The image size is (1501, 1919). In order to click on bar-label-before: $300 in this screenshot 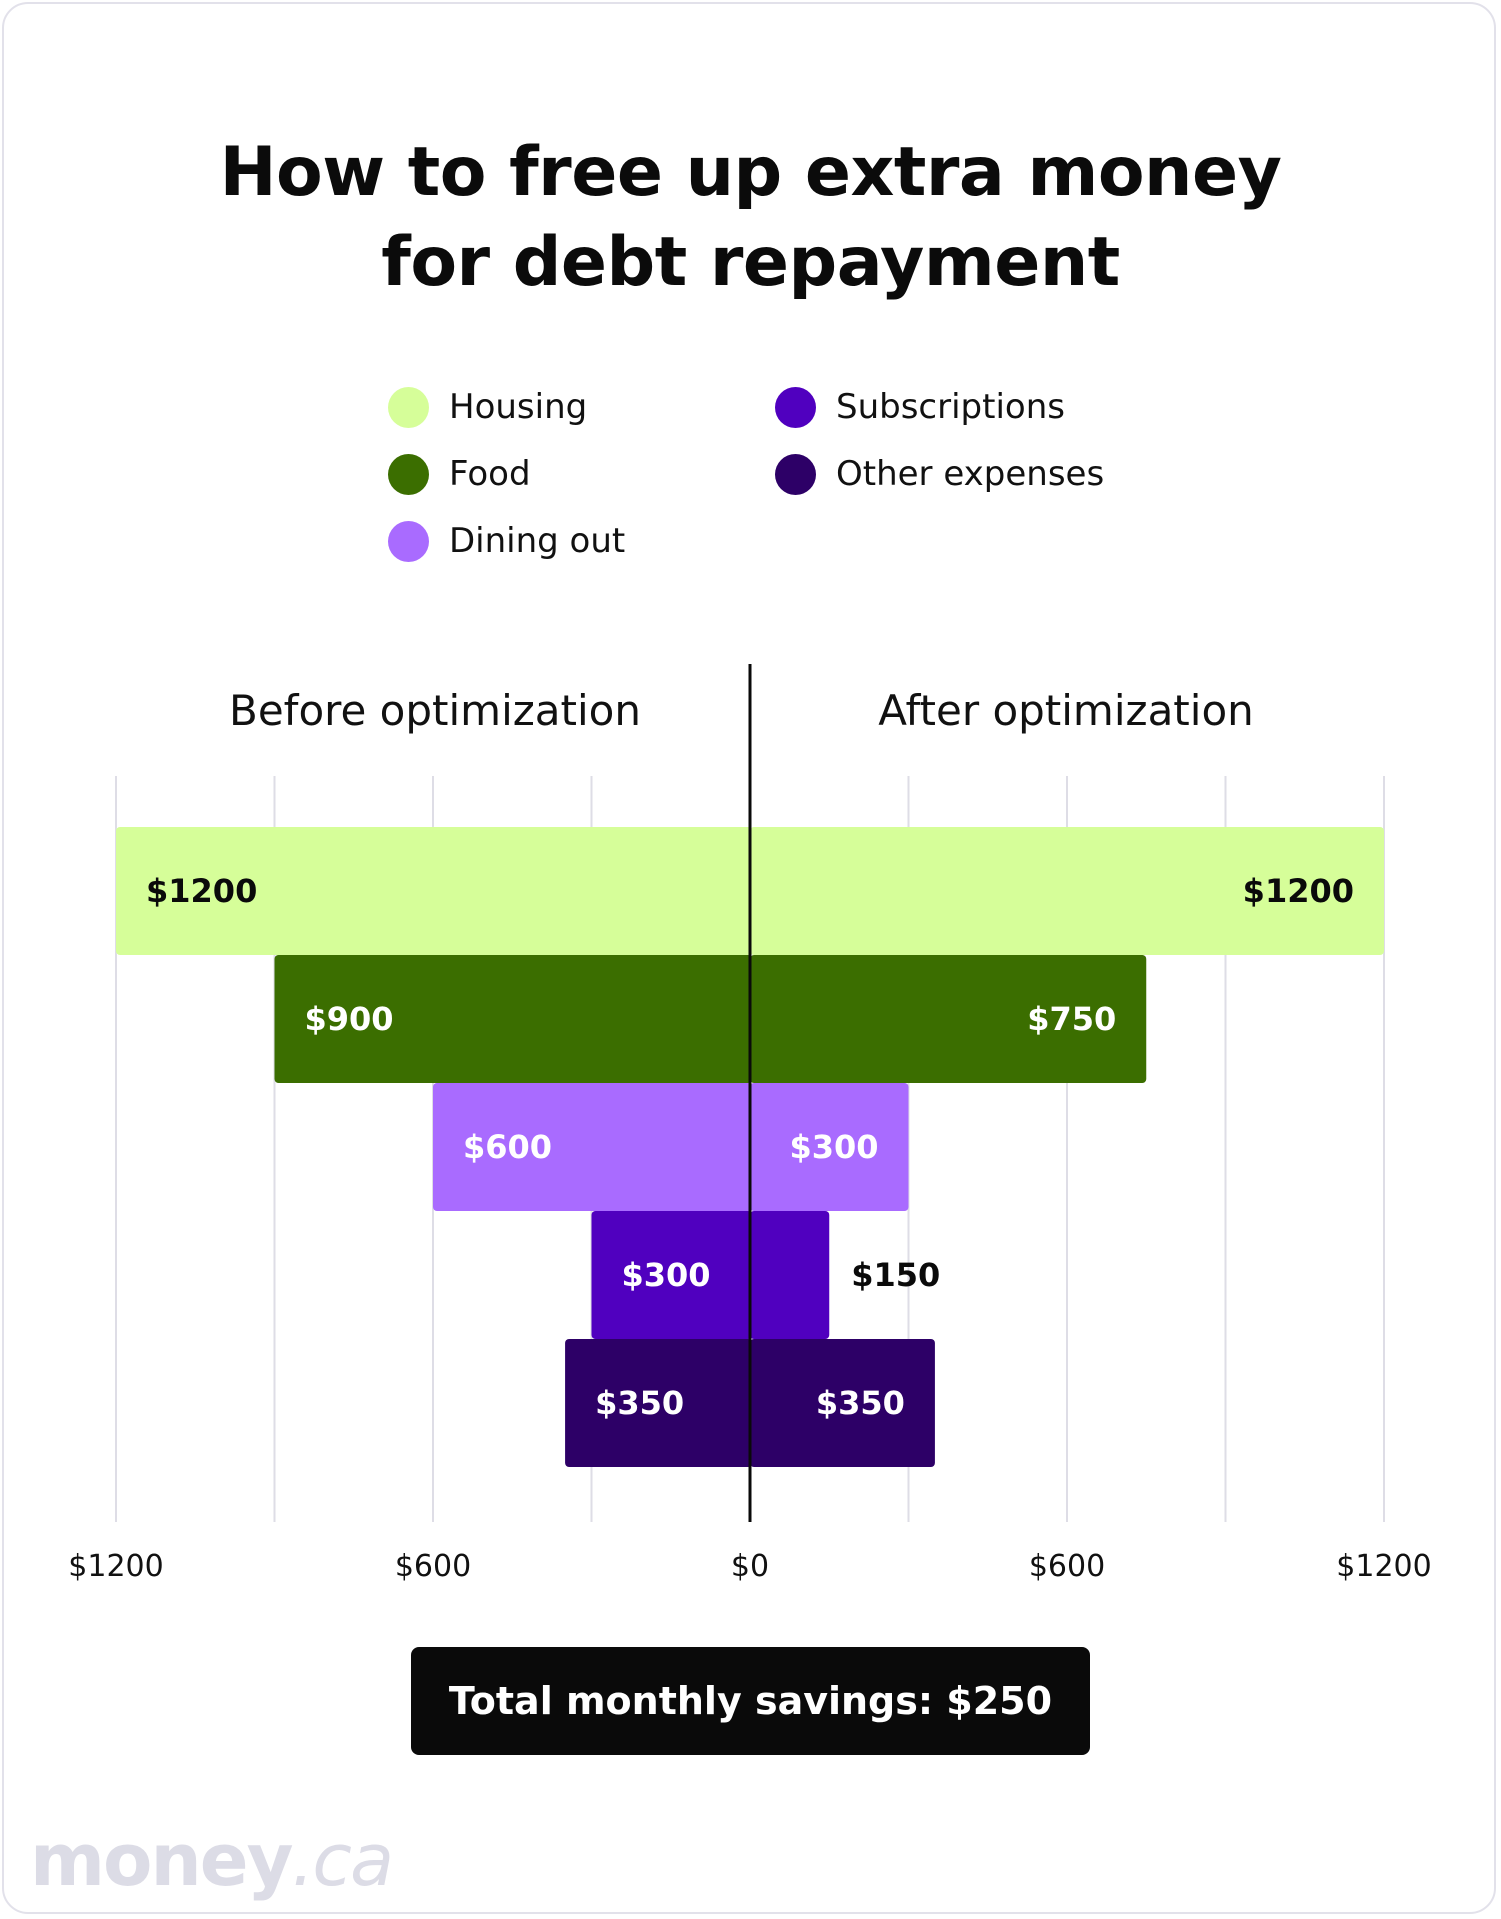, I will do `click(666, 1275)`.